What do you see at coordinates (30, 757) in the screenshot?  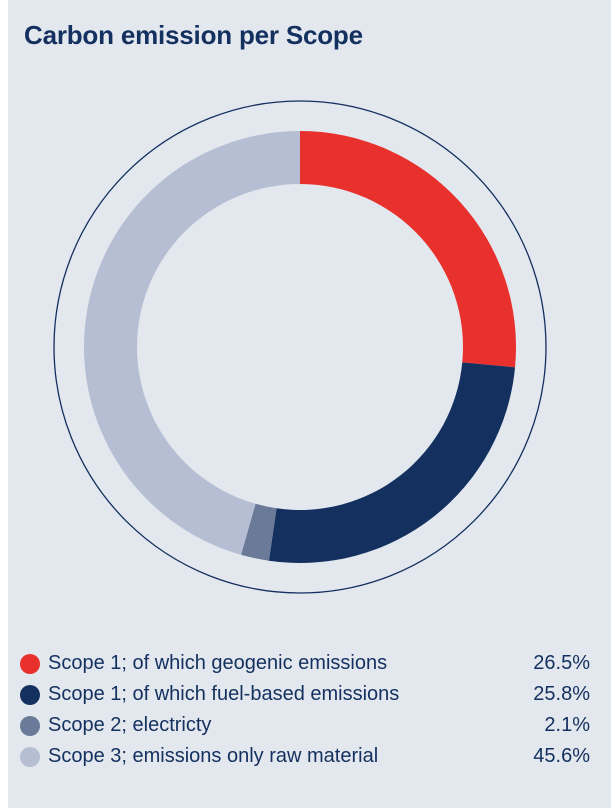 I see `legend-swatch-raw-material` at bounding box center [30, 757].